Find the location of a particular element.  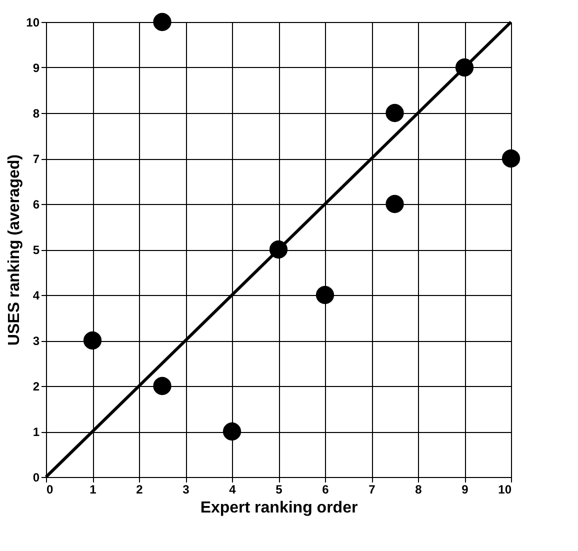

x-tick-label: 2 is located at coordinates (140, 489).